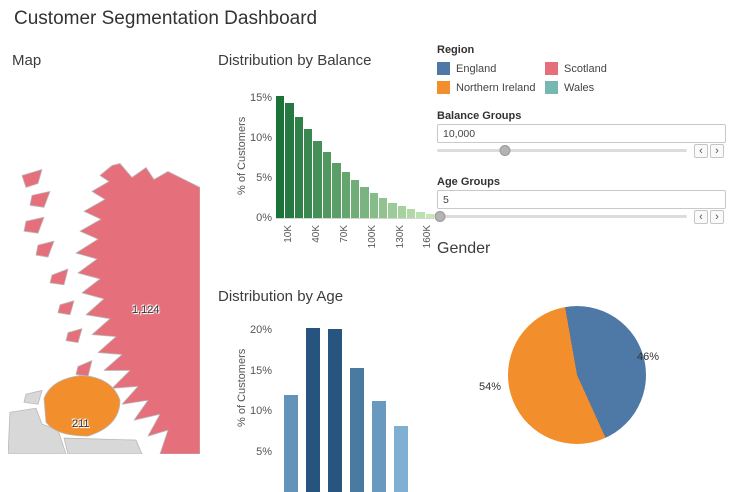 The height and width of the screenshot is (492, 736). I want to click on region-legend: England Scotland Northern Ireland Wales, so click(522, 78).